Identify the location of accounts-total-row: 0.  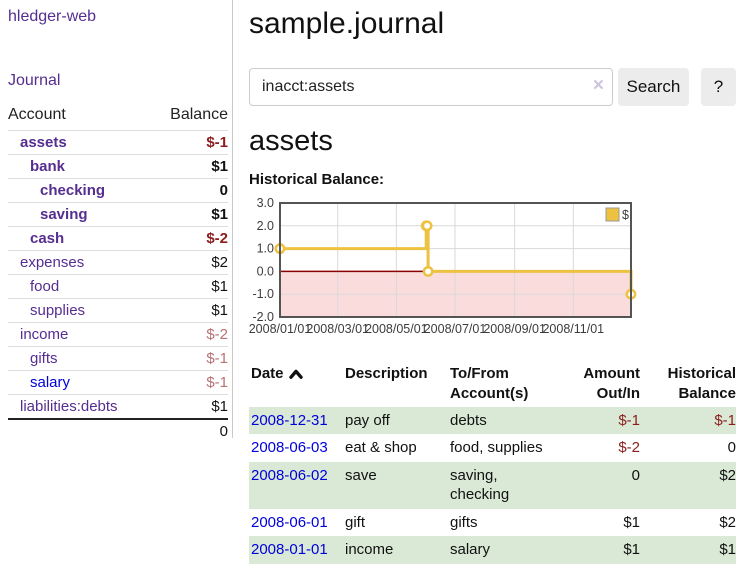
(118, 431).